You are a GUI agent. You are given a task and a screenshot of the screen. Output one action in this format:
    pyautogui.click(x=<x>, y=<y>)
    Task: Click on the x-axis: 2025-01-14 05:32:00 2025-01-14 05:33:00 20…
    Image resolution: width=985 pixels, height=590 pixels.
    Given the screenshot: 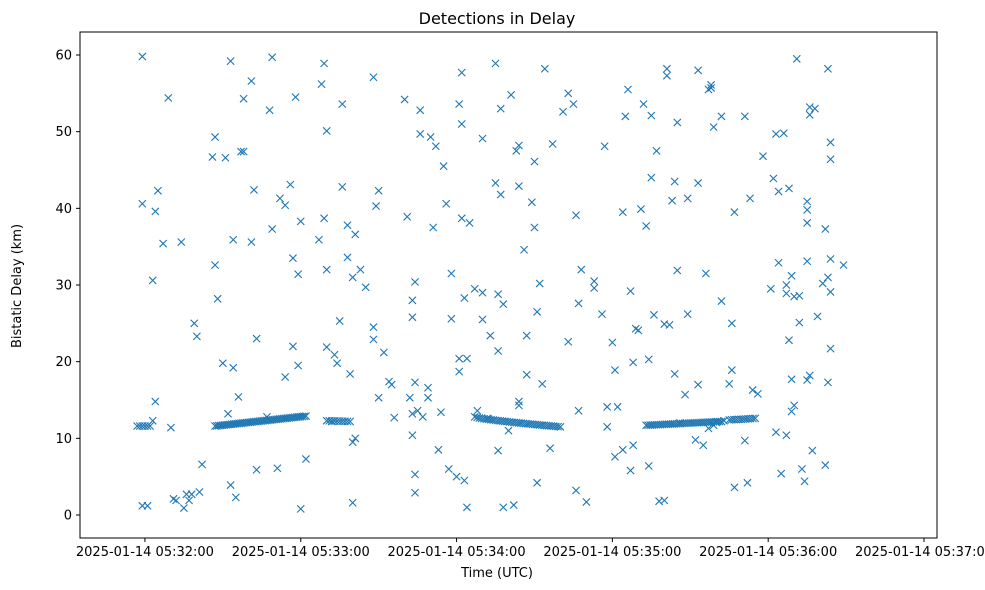 What is the action you would take?
    pyautogui.click(x=530, y=549)
    